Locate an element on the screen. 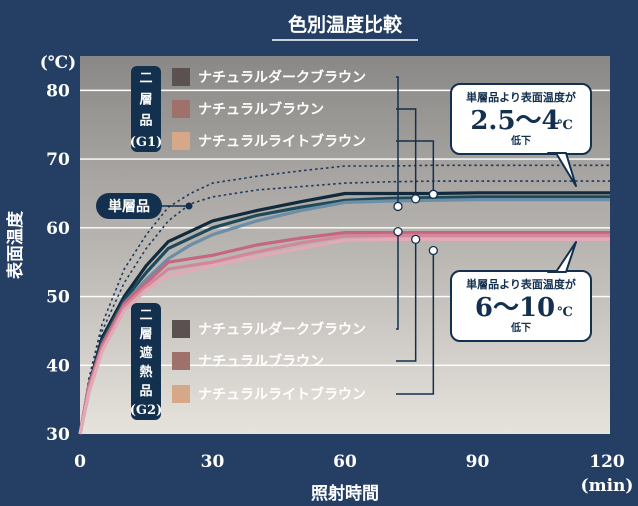  group-tag-char: 熱 is located at coordinates (145, 372).